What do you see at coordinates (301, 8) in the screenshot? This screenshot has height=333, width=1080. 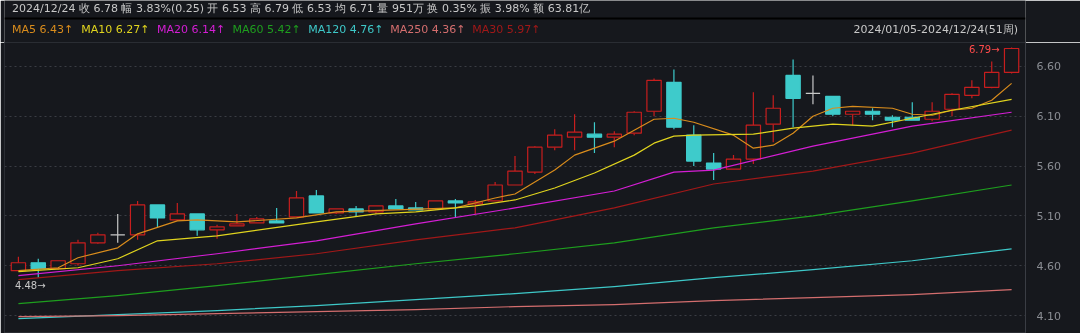 I see `chart-title: 2024/12/24 收 6.78 幅 3.83%(0.25) 开 6.53 高 6.79 低 6.53 均 6.71 量 951万 换 0.35% 振 3.98% 额 63.81亿` at bounding box center [301, 8].